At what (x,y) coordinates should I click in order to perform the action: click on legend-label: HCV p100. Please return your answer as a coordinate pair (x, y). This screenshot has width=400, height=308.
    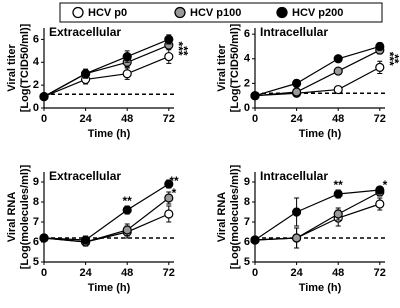
    Looking at the image, I should click on (215, 13).